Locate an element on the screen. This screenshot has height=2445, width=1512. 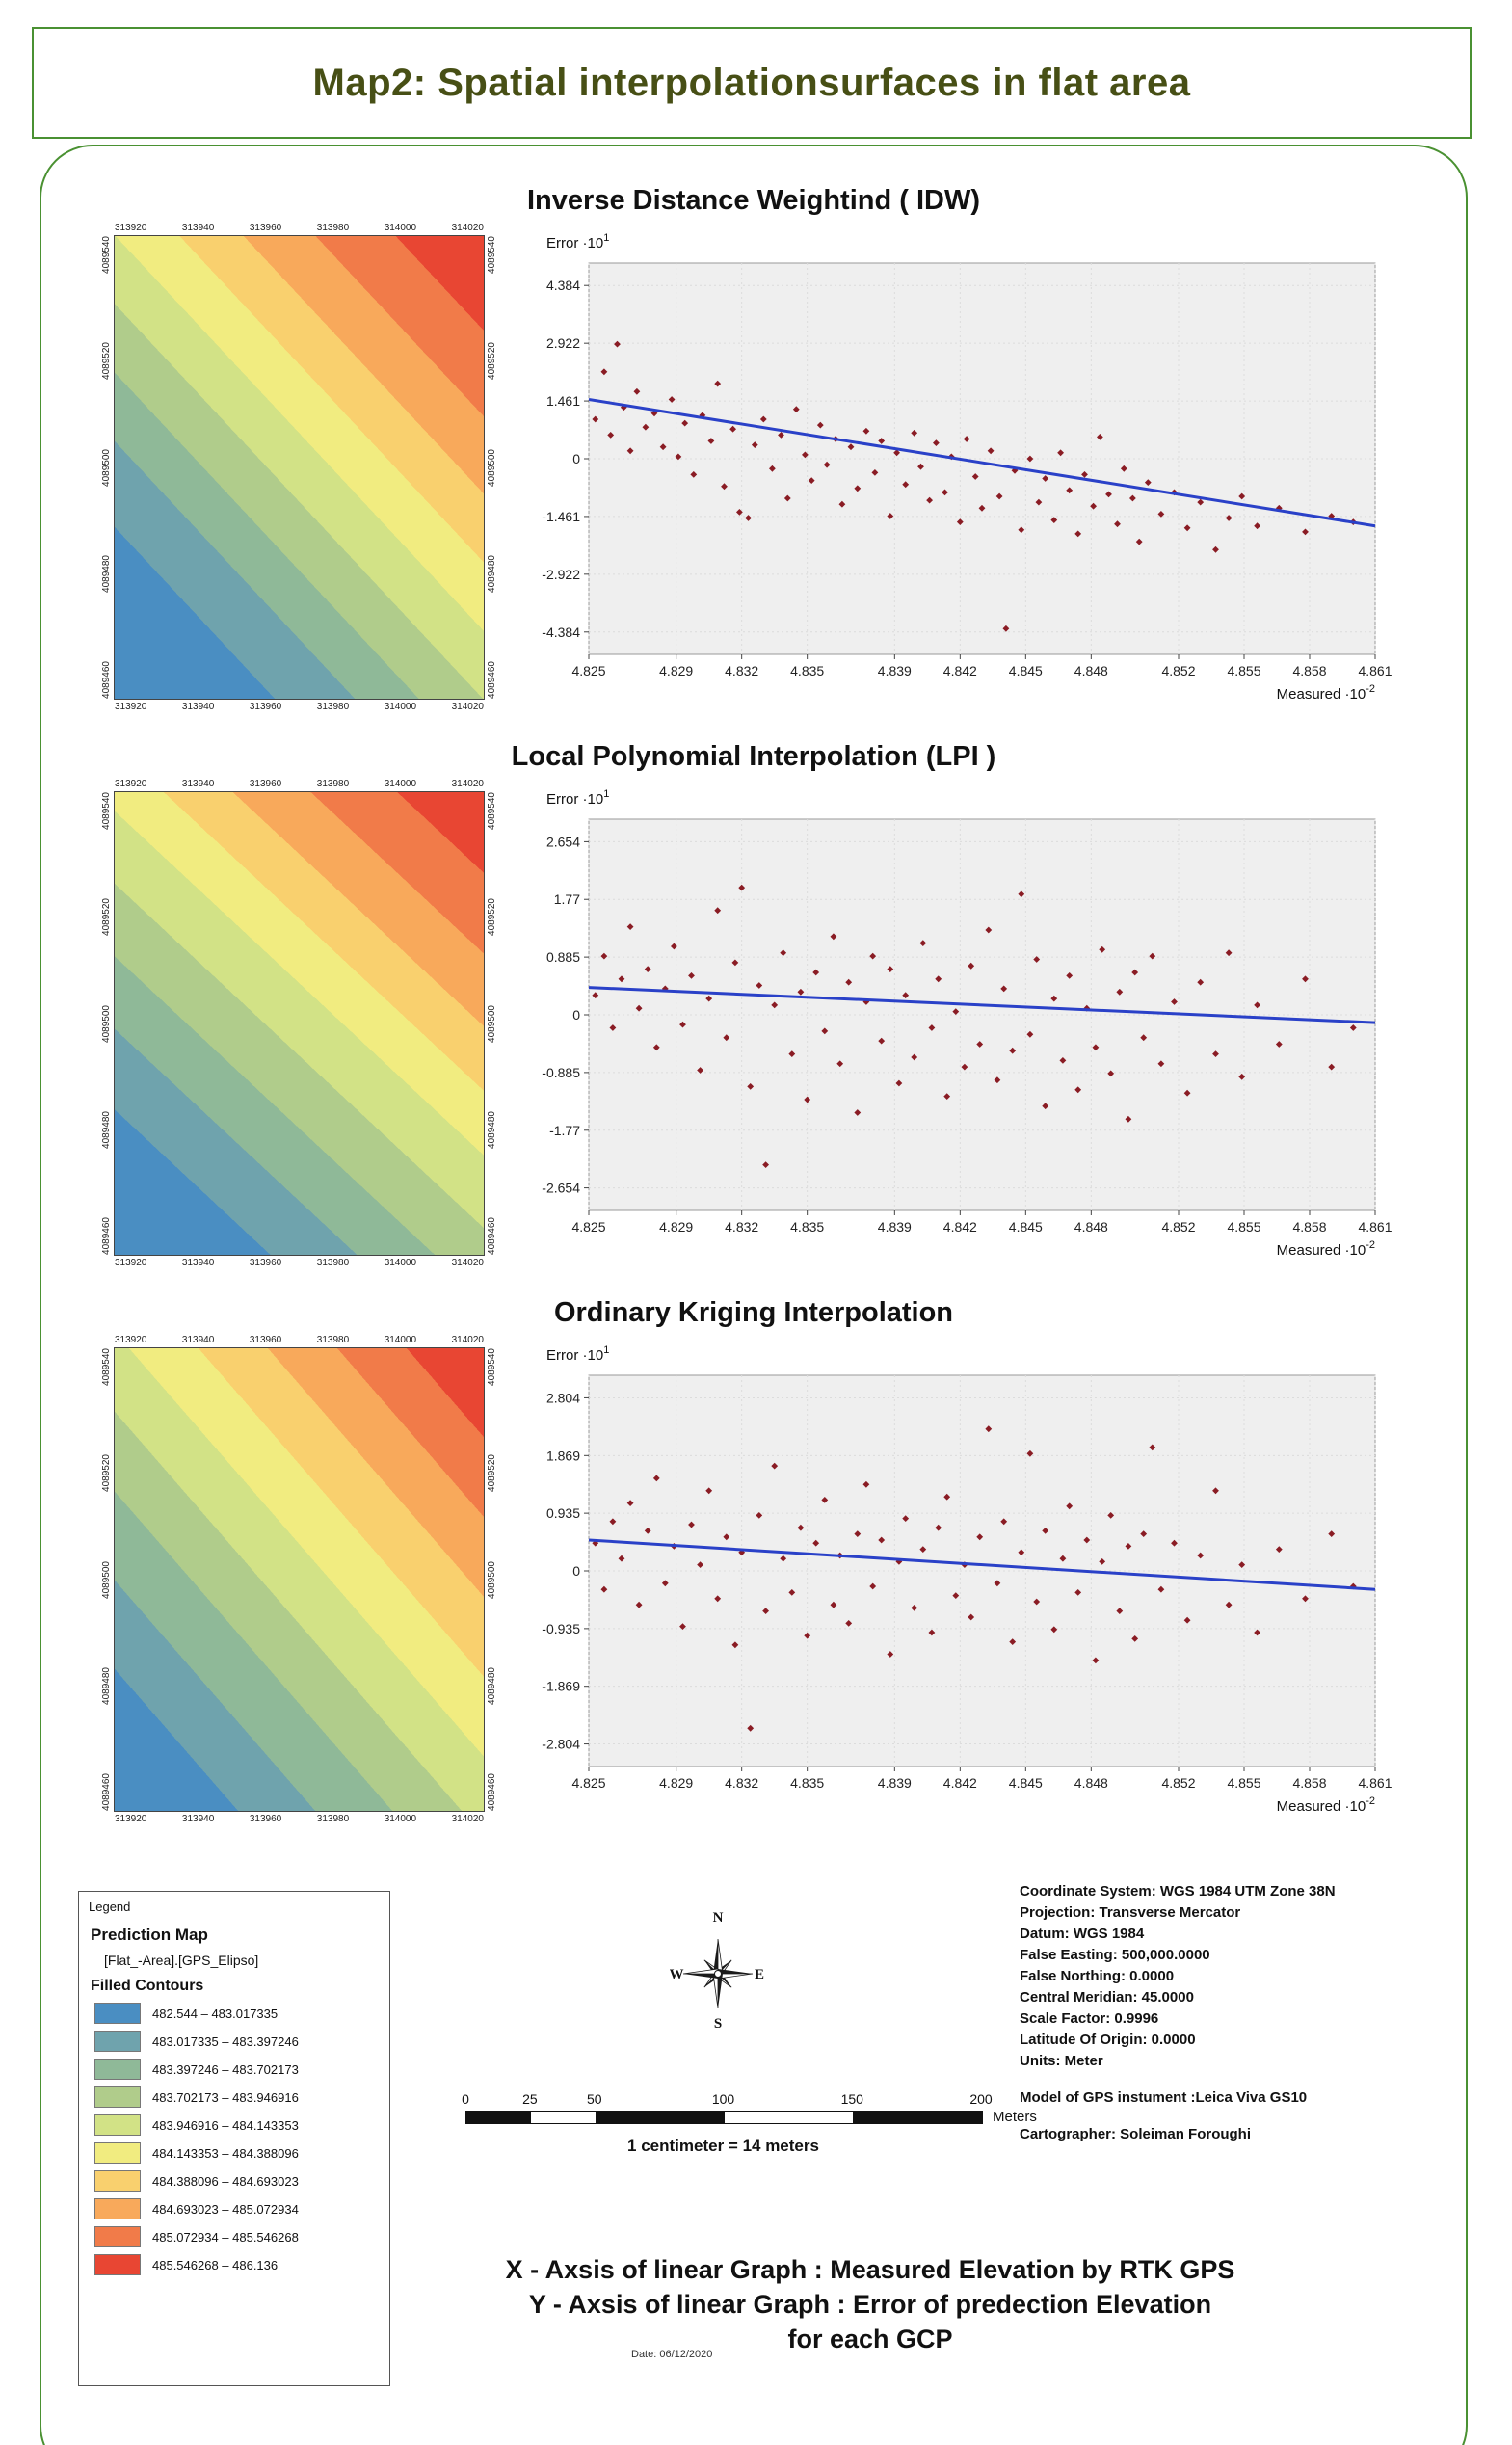
svg-text: 4.842 is located at coordinates (960, 670).